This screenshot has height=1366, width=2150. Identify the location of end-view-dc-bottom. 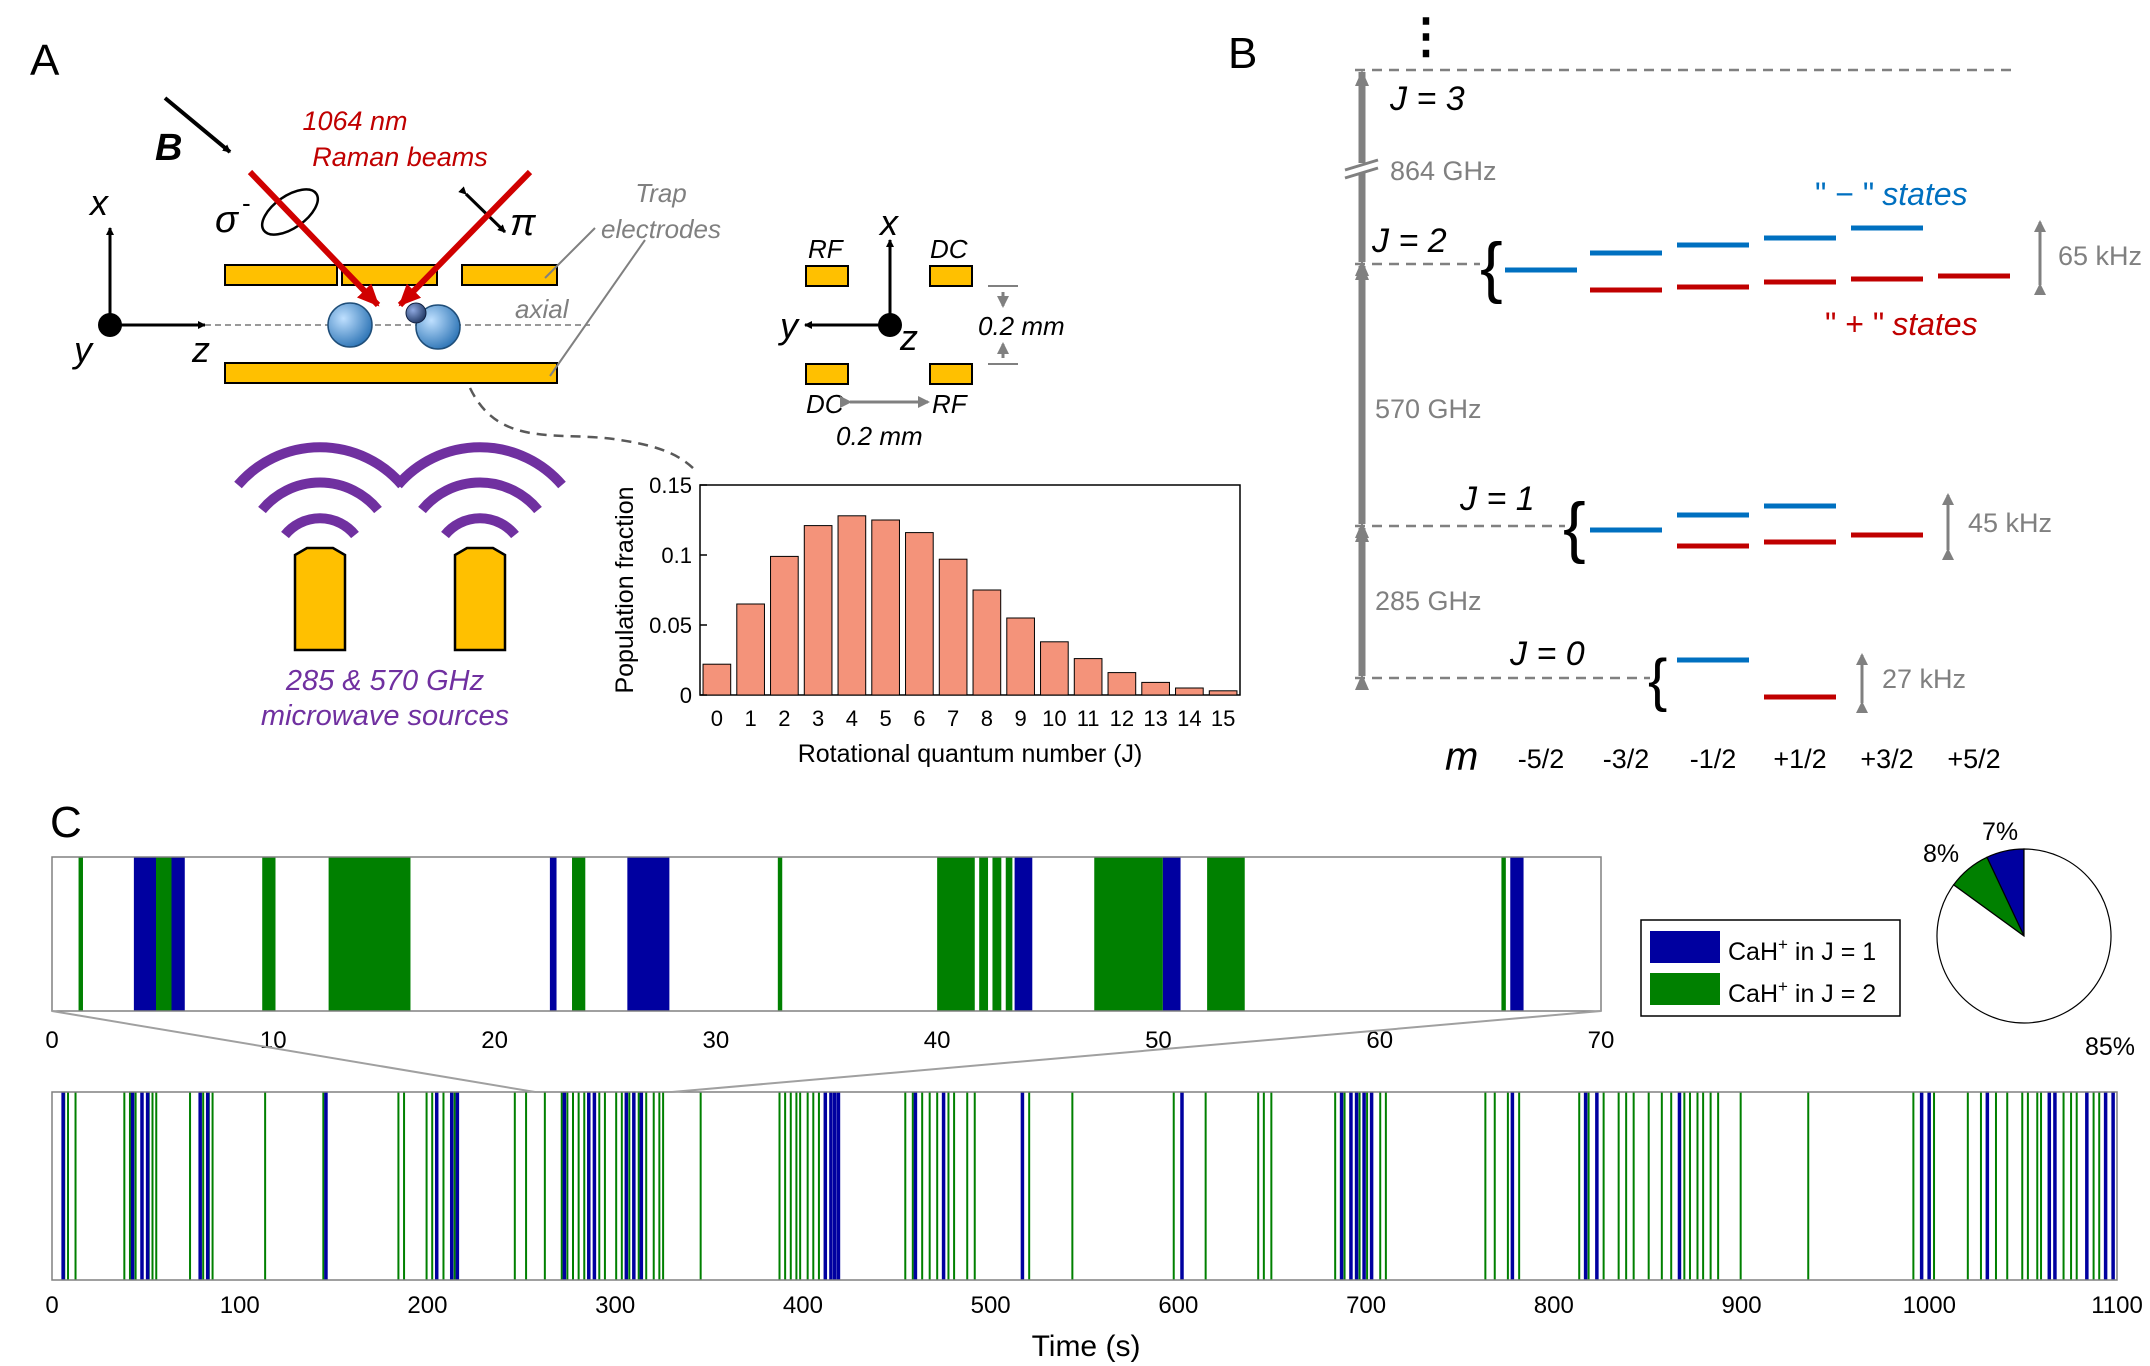
(827, 374).